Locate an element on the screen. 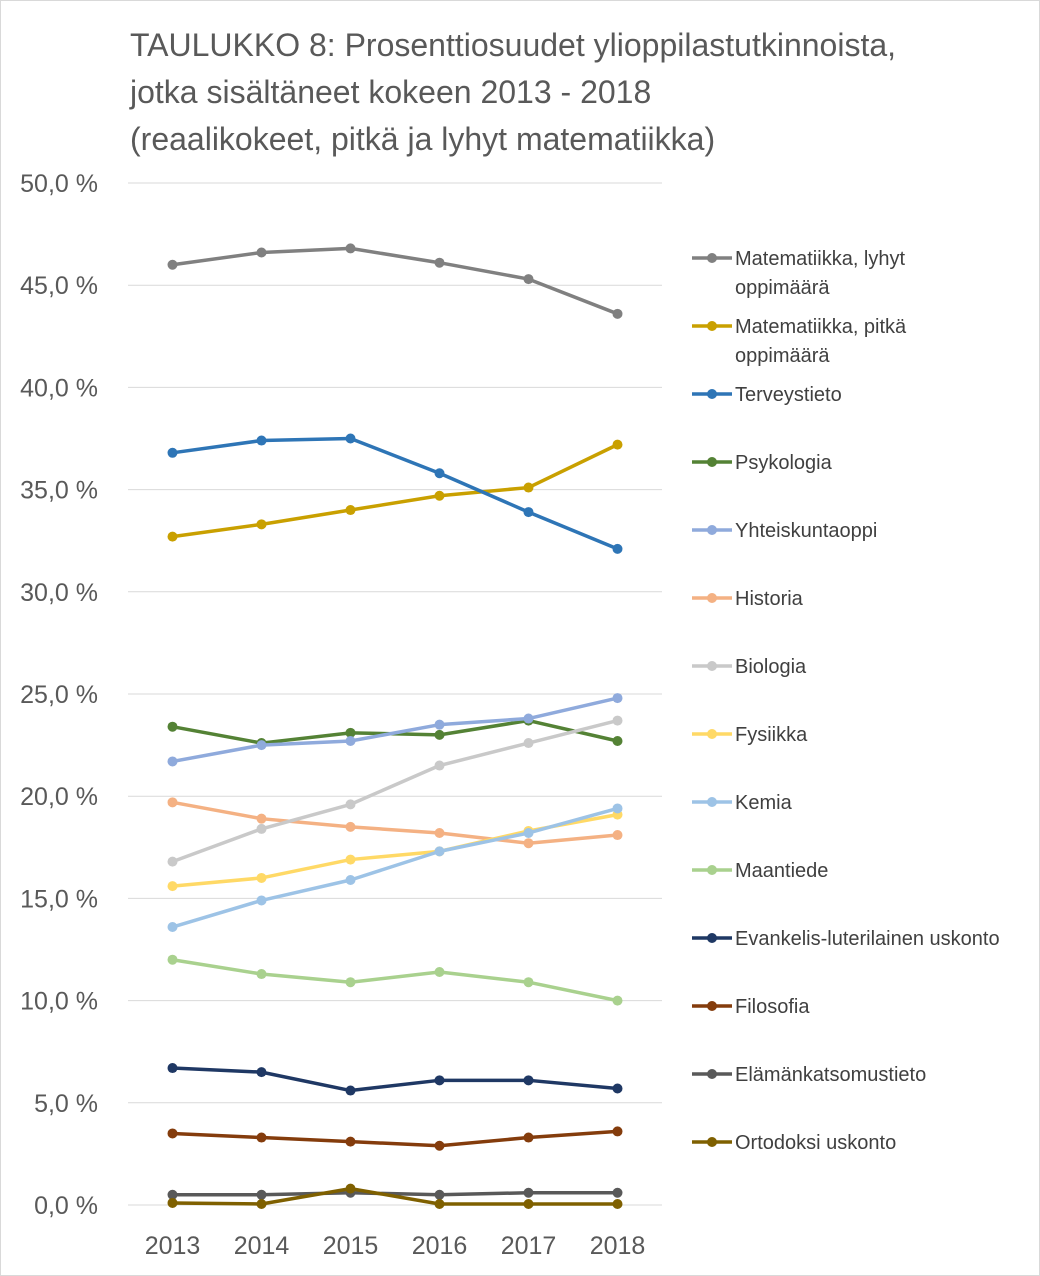  y-tick-label: 5,0 % is located at coordinates (66, 1104).